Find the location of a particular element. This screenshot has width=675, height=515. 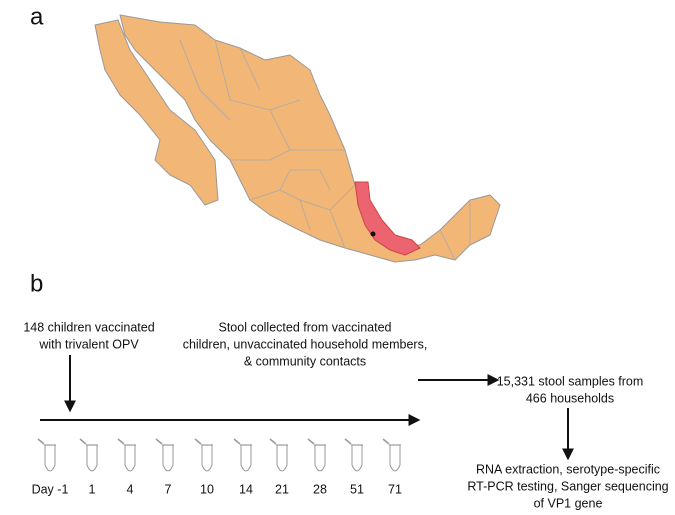

panel-label: a is located at coordinates (37, 16).